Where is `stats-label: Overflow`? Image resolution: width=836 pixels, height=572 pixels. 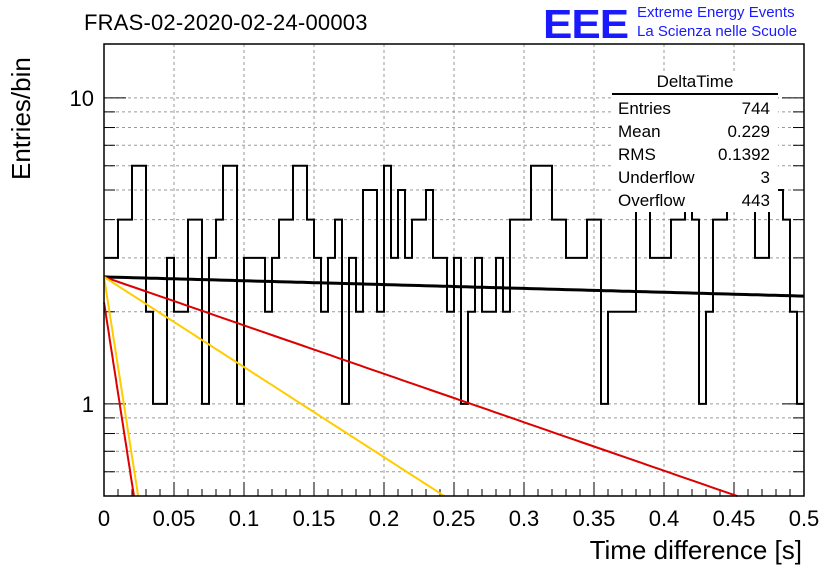 stats-label: Overflow is located at coordinates (652, 200).